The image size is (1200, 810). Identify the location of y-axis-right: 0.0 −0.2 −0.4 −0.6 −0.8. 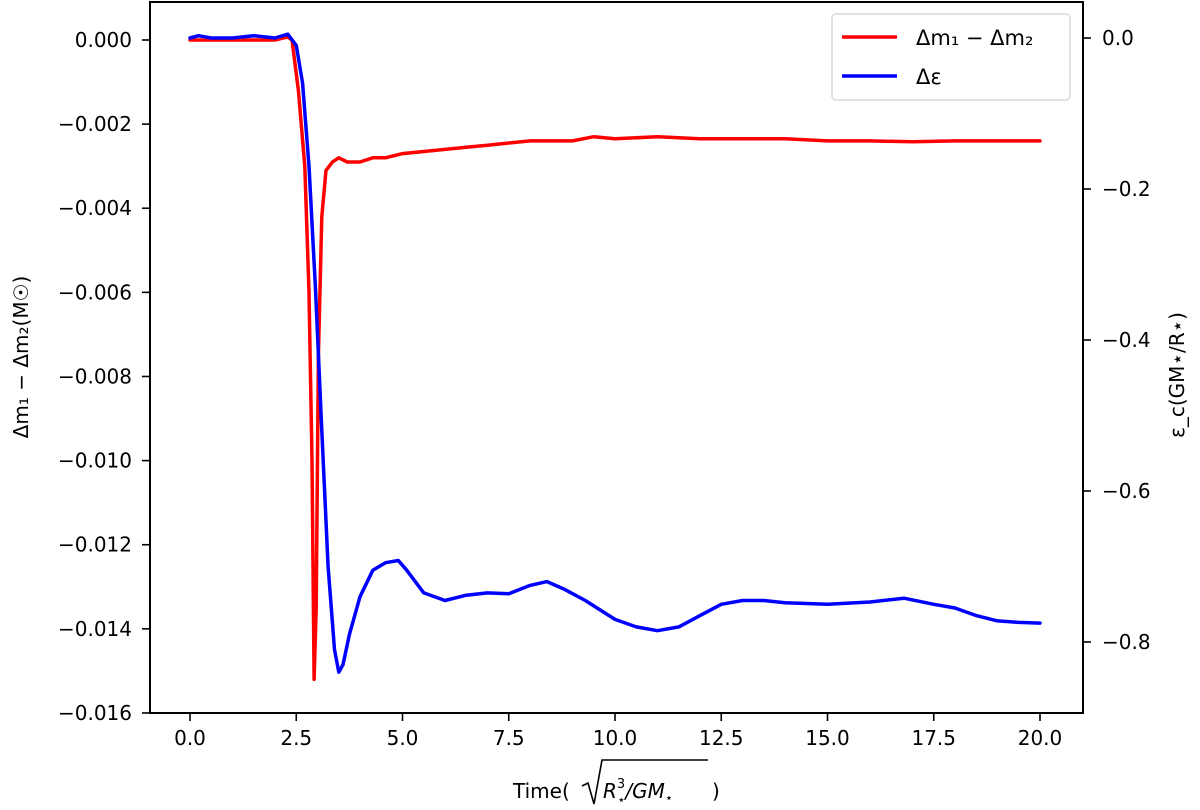
(1117, 340).